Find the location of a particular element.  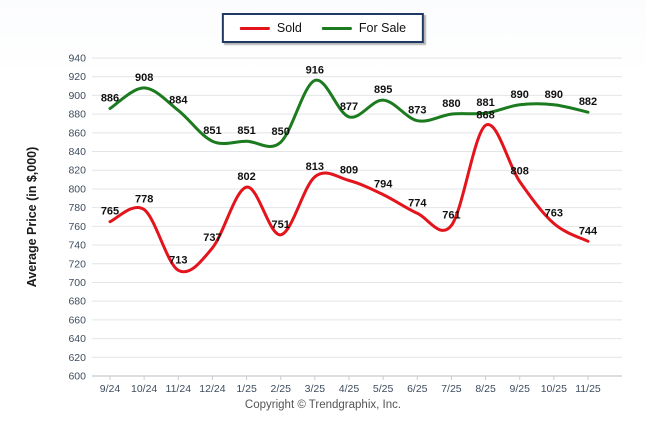

data-point-label: 886 is located at coordinates (110, 99).